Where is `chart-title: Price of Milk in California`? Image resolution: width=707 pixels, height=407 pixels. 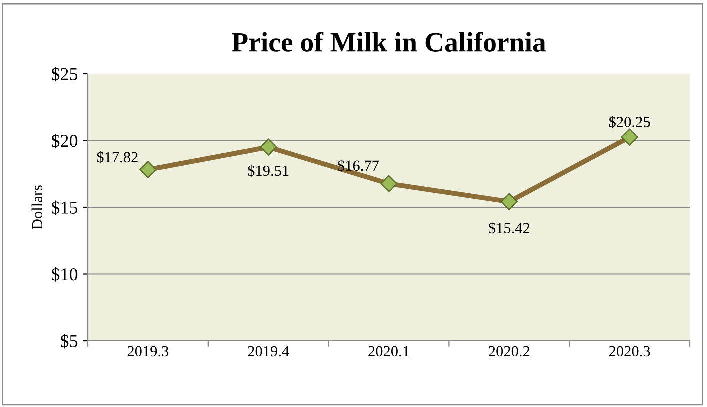 chart-title: Price of Milk in California is located at coordinates (389, 42).